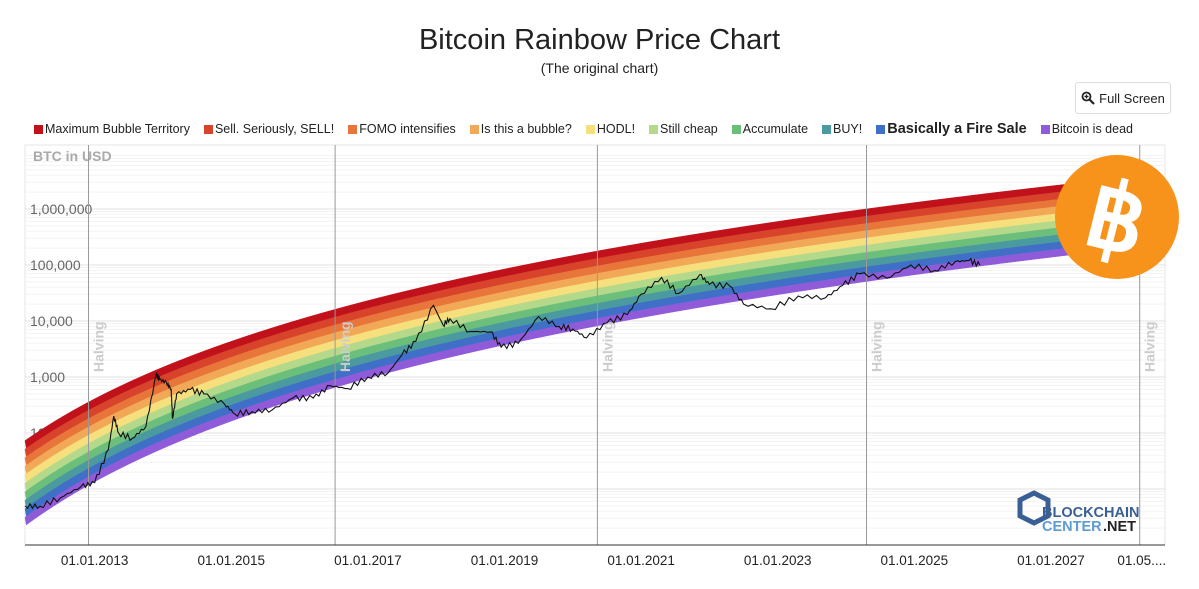 The image size is (1199, 589). I want to click on watermark-text: BLOCKCHAIN, so click(1090, 513).